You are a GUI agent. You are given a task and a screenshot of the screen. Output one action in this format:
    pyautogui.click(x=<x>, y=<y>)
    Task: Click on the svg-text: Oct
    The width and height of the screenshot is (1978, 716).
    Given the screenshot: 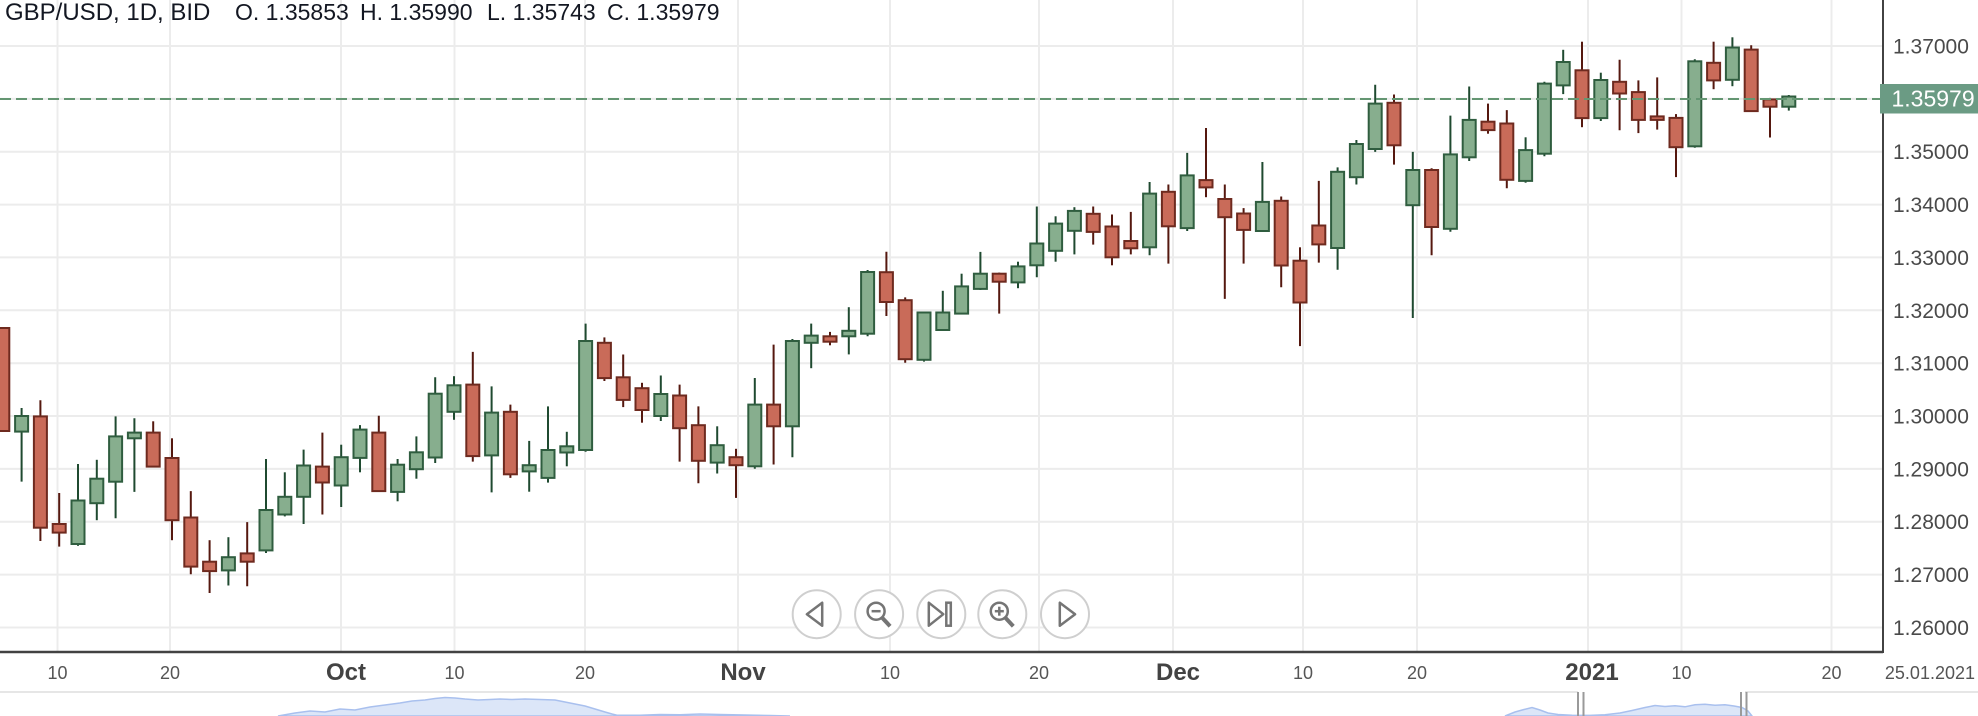 What is the action you would take?
    pyautogui.click(x=346, y=672)
    